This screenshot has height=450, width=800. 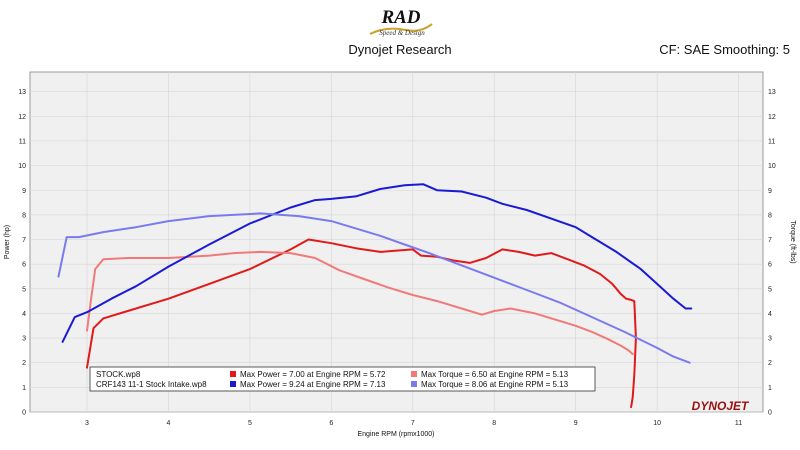 I want to click on x-tick-label: 4, so click(x=169, y=423).